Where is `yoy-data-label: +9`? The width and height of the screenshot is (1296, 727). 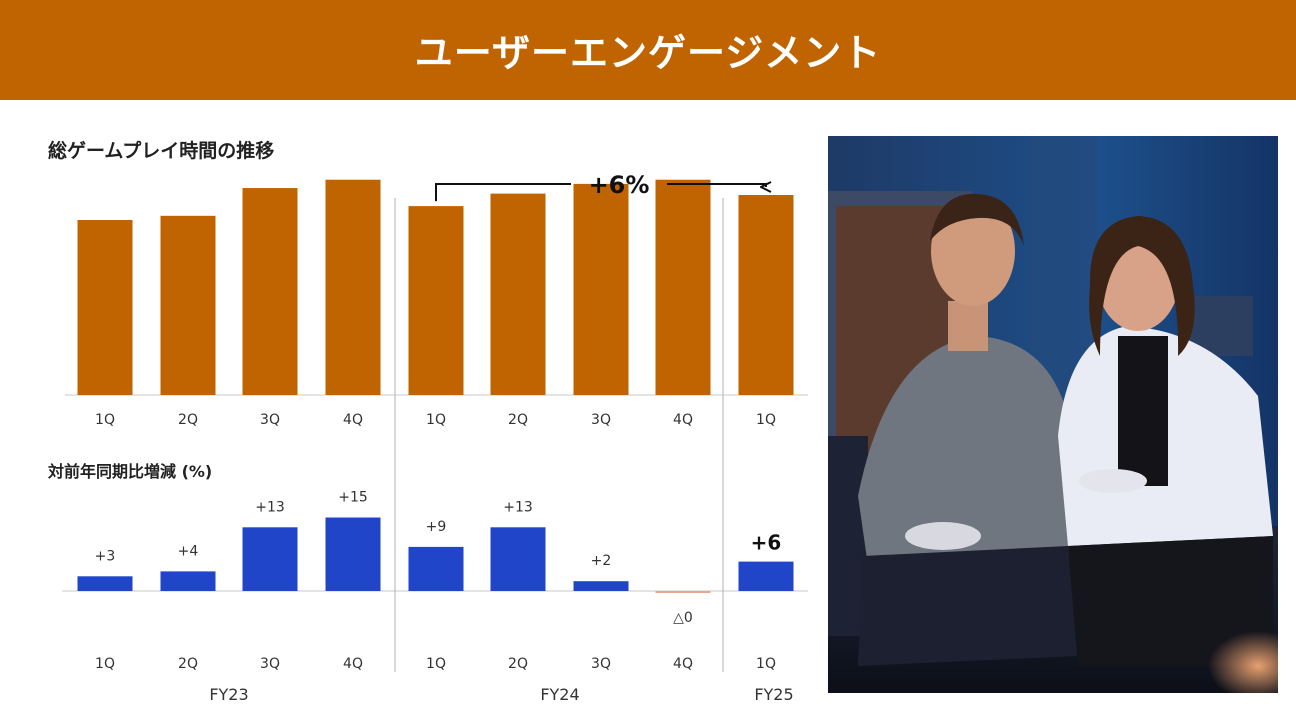 yoy-data-label: +9 is located at coordinates (436, 527).